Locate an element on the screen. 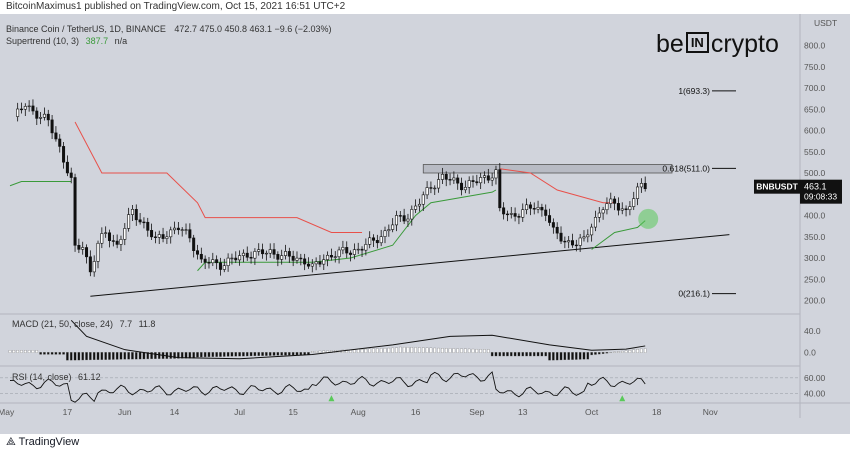  macd-label: MACD (21, 50, close, 24) is located at coordinates (63, 324).